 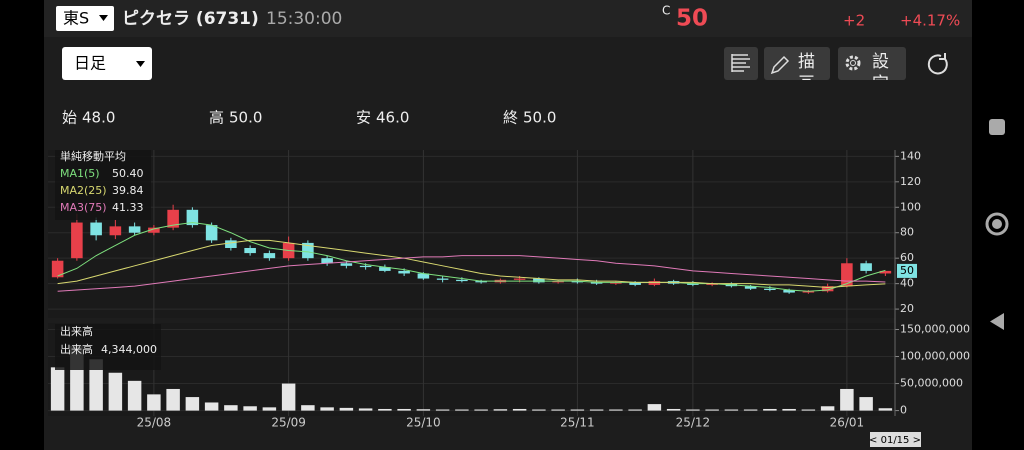 What do you see at coordinates (692, 19) in the screenshot?
I see `price: 50` at bounding box center [692, 19].